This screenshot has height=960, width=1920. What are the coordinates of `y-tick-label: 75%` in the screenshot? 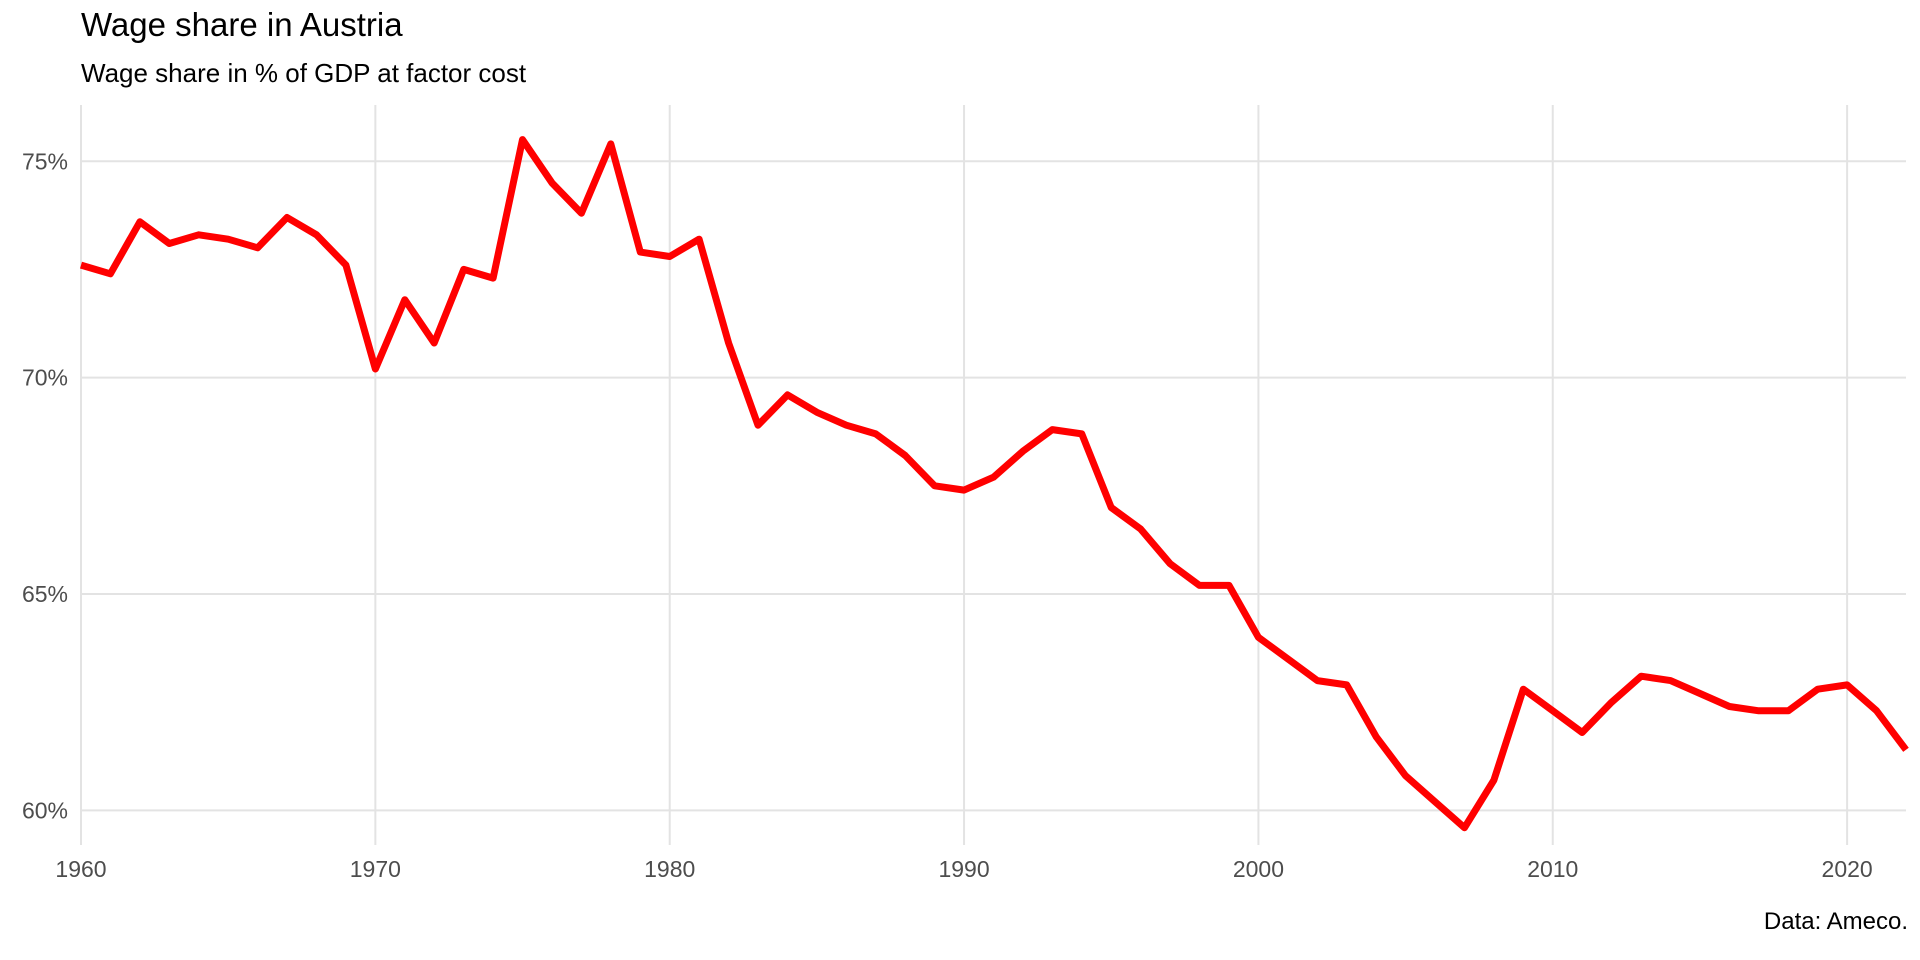 It's located at (45, 161).